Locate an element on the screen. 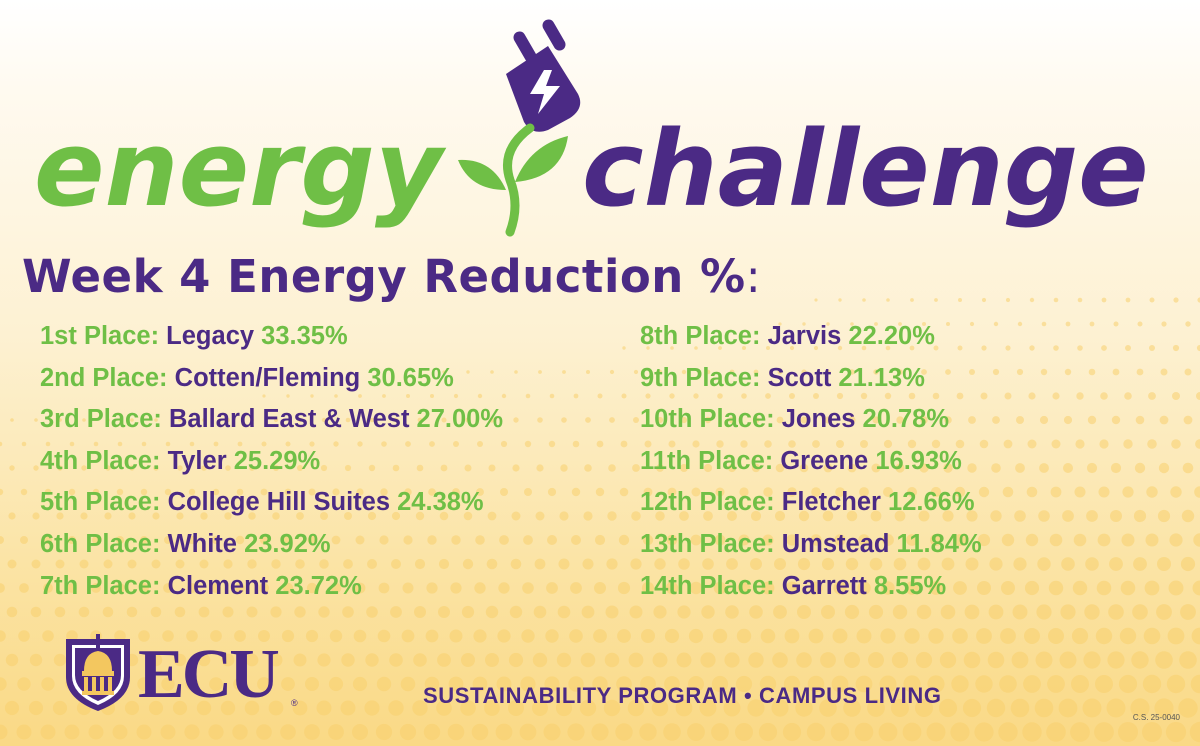  registered-mark: ® is located at coordinates (294, 703).